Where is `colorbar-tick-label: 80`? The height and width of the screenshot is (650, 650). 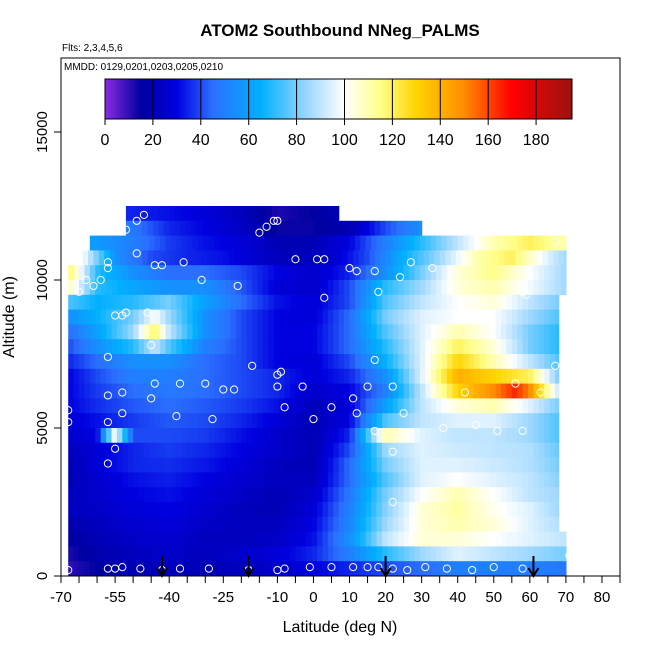
colorbar-tick-label: 80 is located at coordinates (297, 140).